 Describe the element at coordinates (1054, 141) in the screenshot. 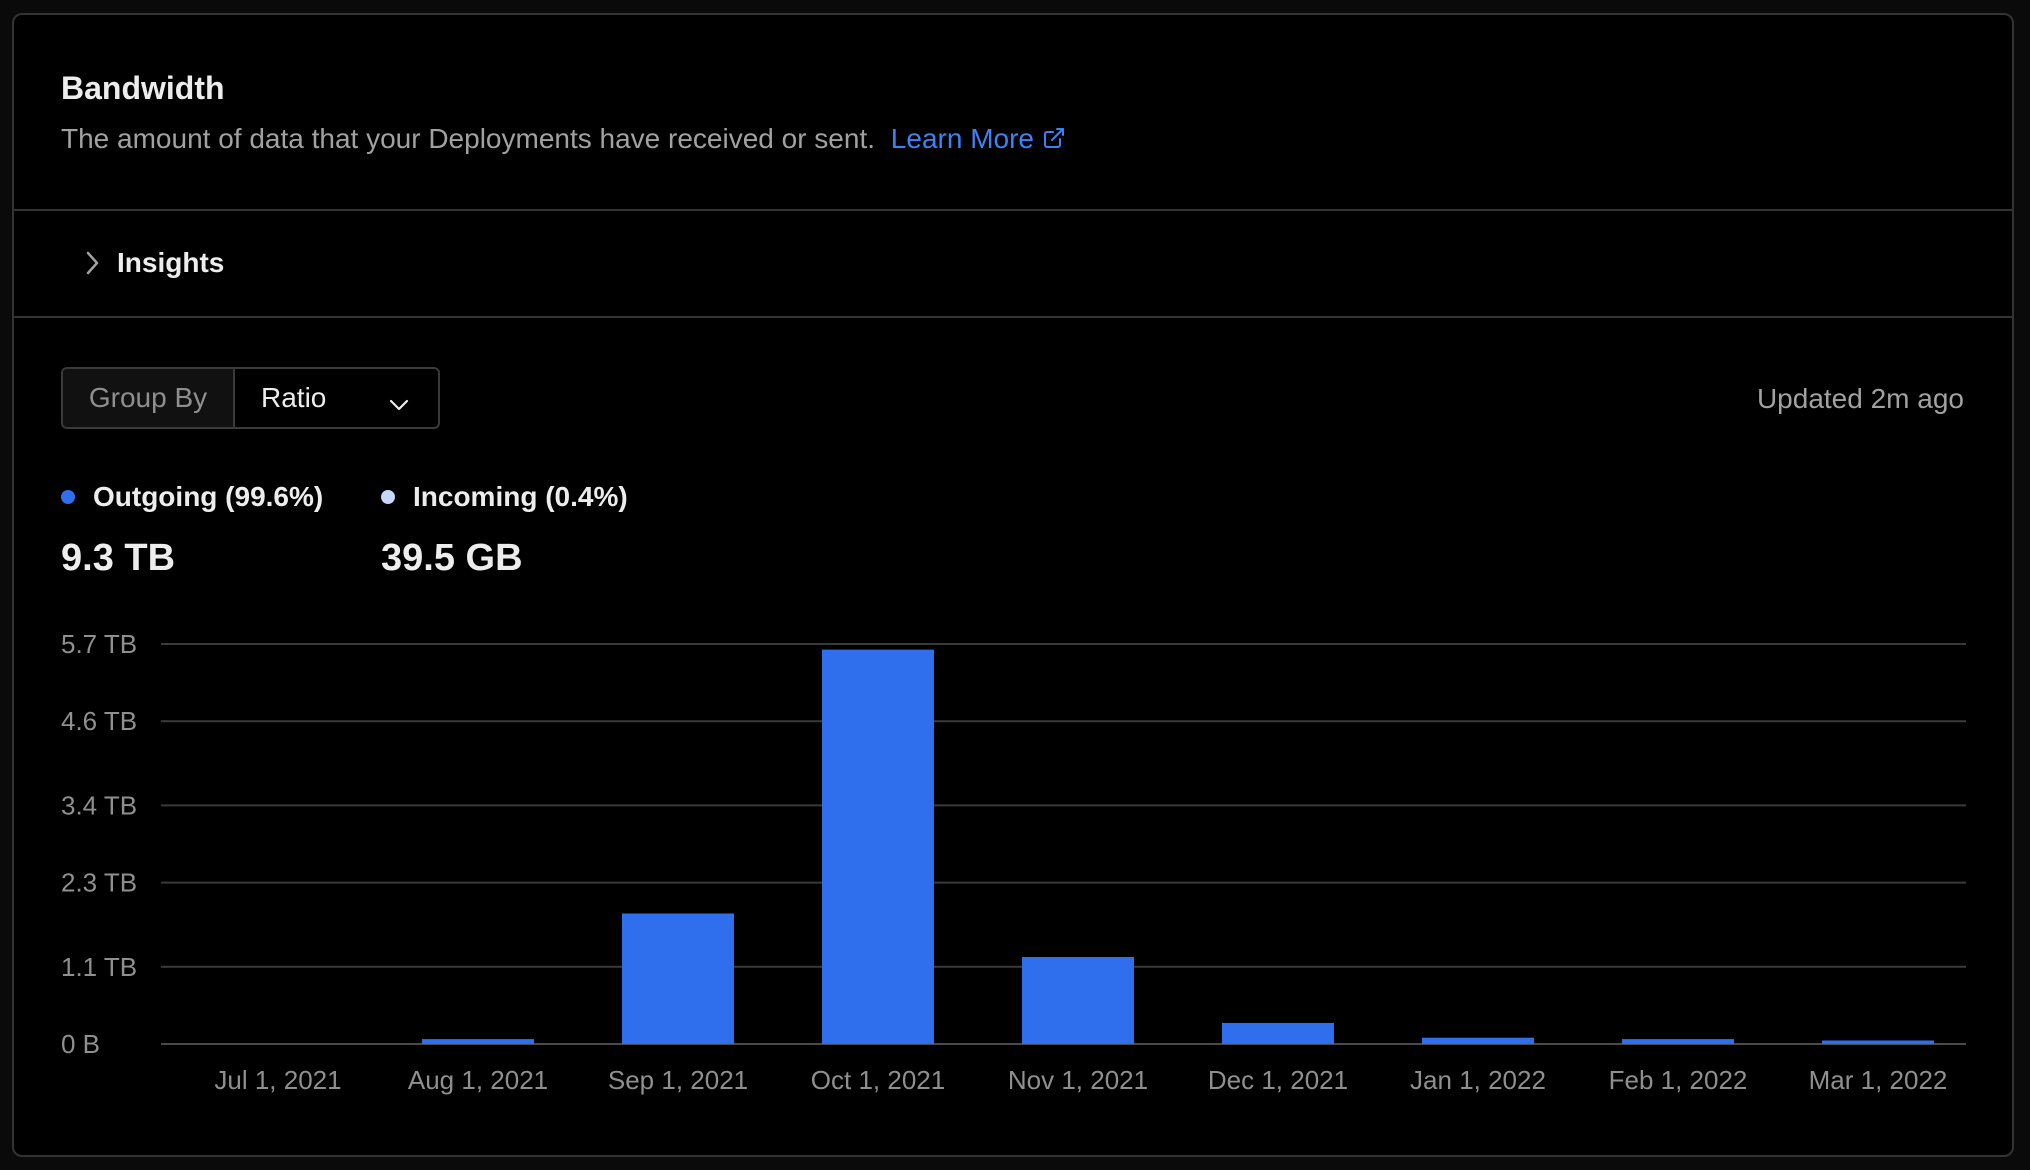

I see `external-link-icon` at that location.